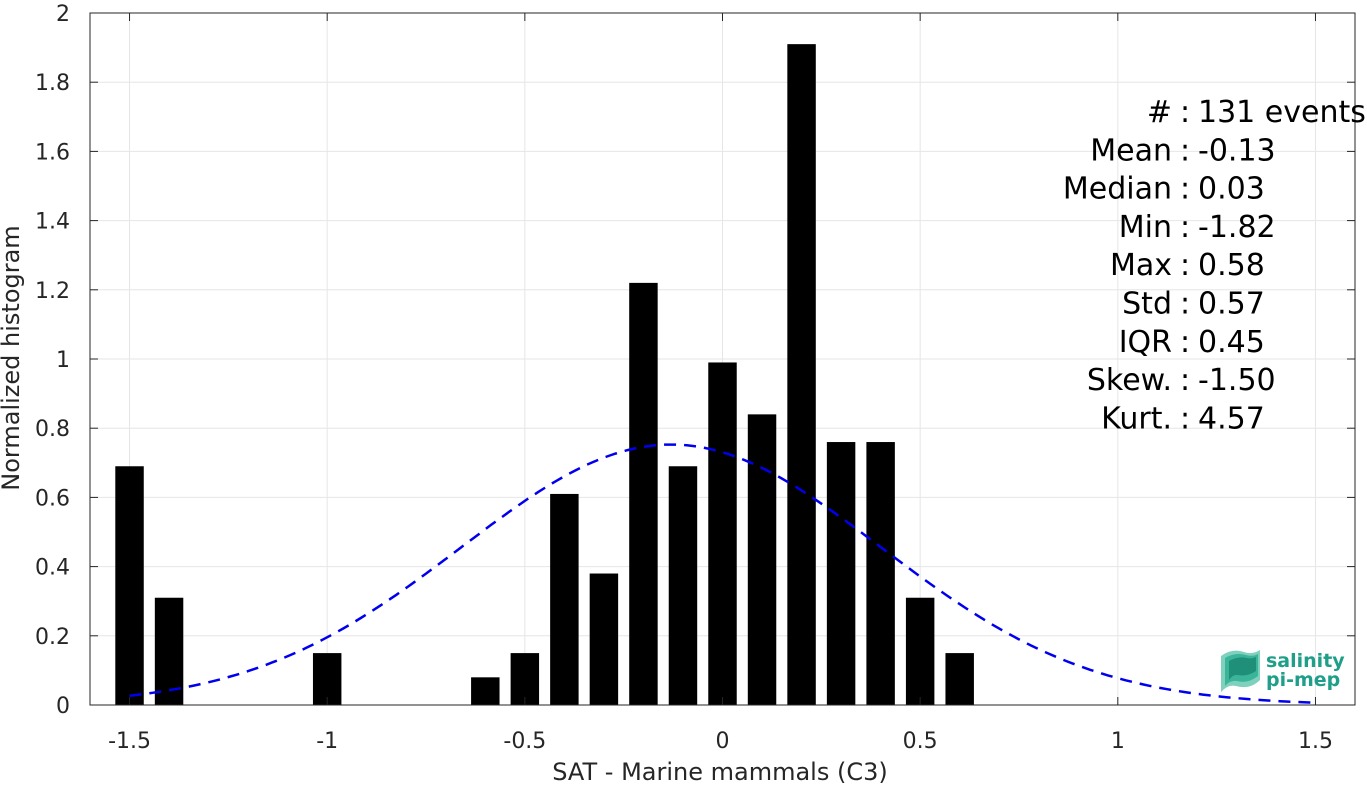  Describe the element at coordinates (1192, 342) in the screenshot. I see `stat-row: IQR:0.45` at that location.